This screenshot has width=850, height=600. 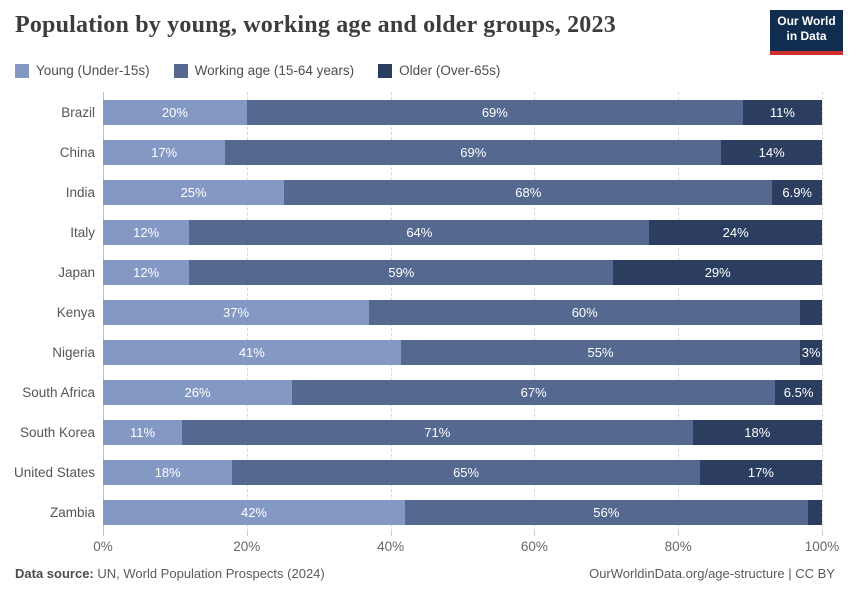 I want to click on bar-track: 25% 68% 6.9%, so click(x=462, y=192).